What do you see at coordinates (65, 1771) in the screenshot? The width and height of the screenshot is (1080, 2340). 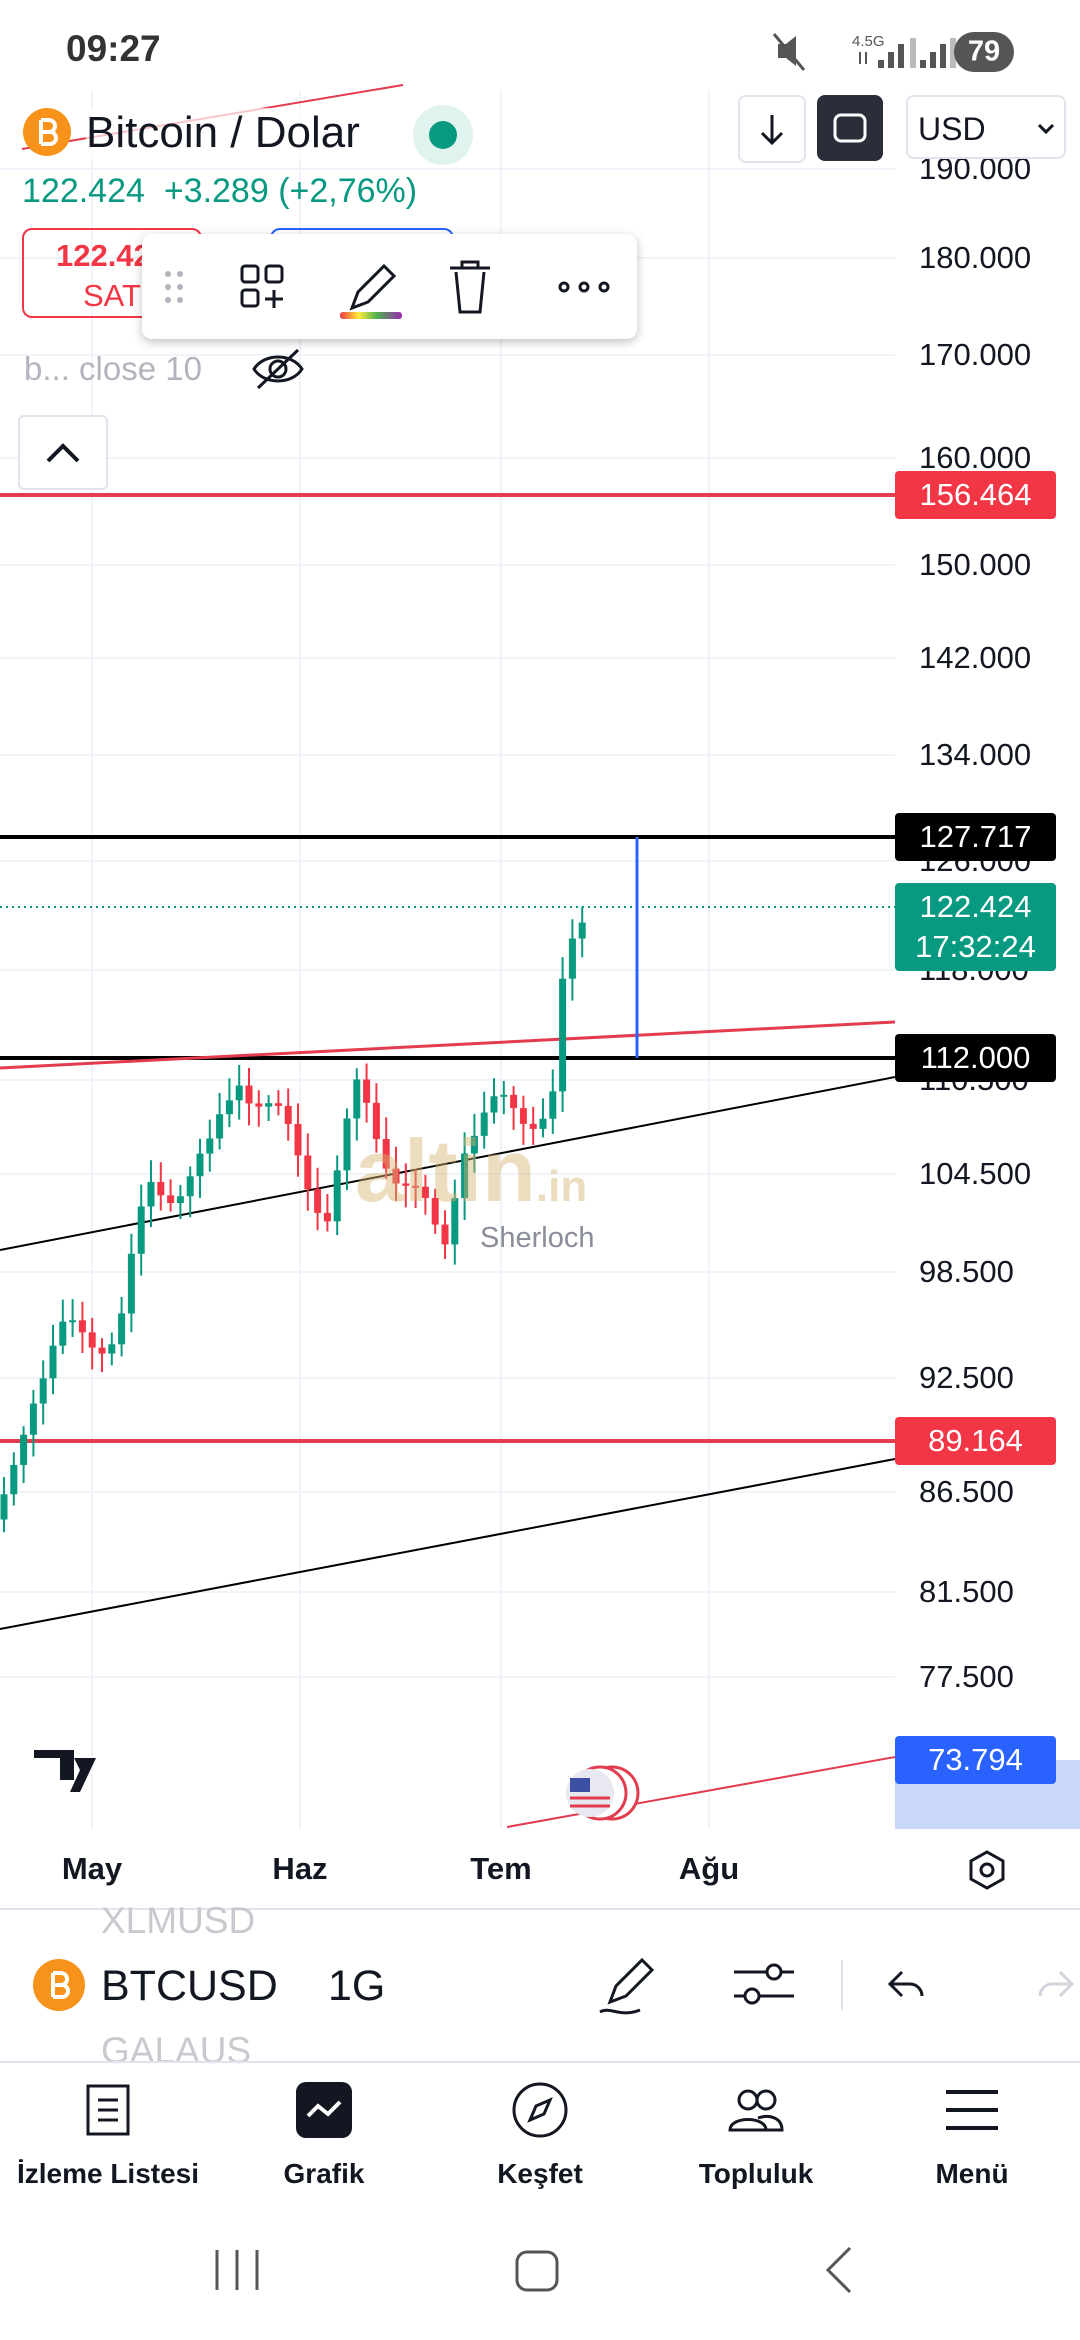 I see `tv-logo` at bounding box center [65, 1771].